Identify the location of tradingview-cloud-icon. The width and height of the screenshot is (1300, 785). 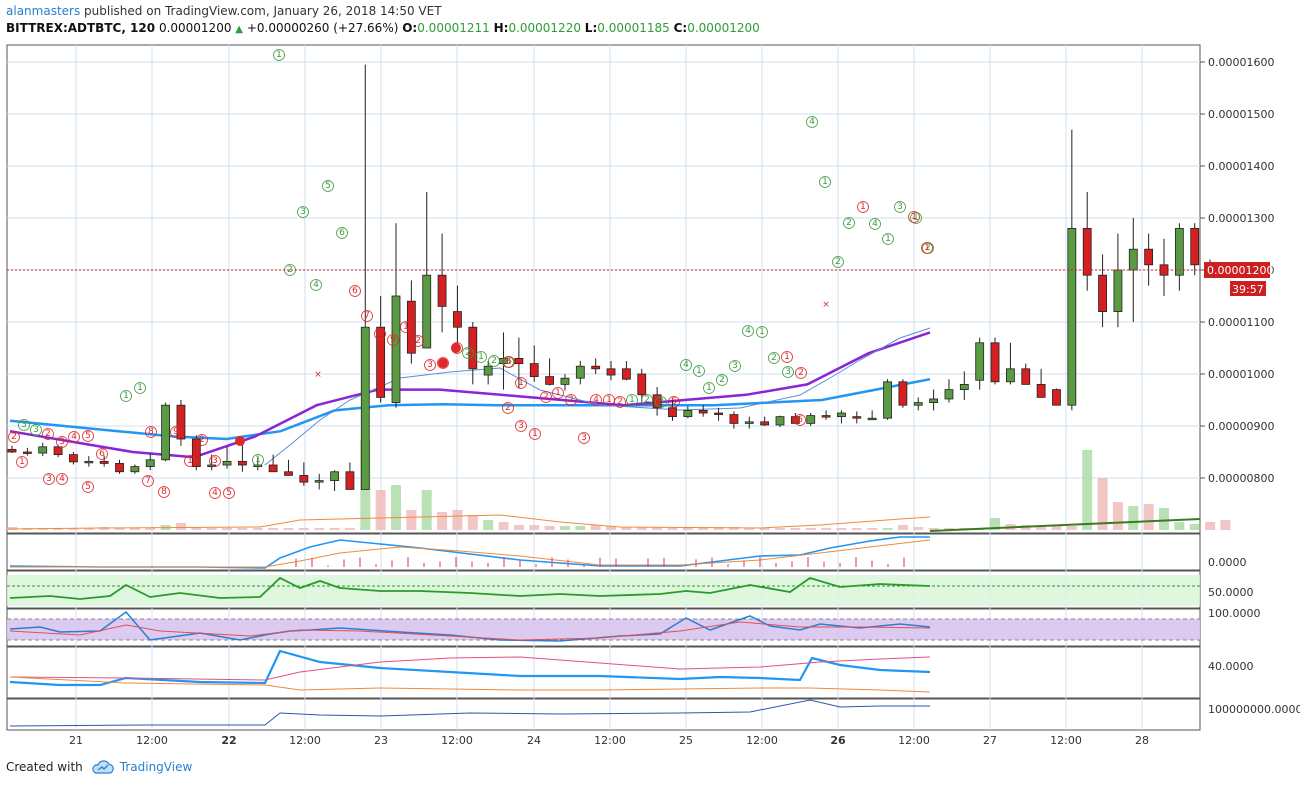
(103, 767).